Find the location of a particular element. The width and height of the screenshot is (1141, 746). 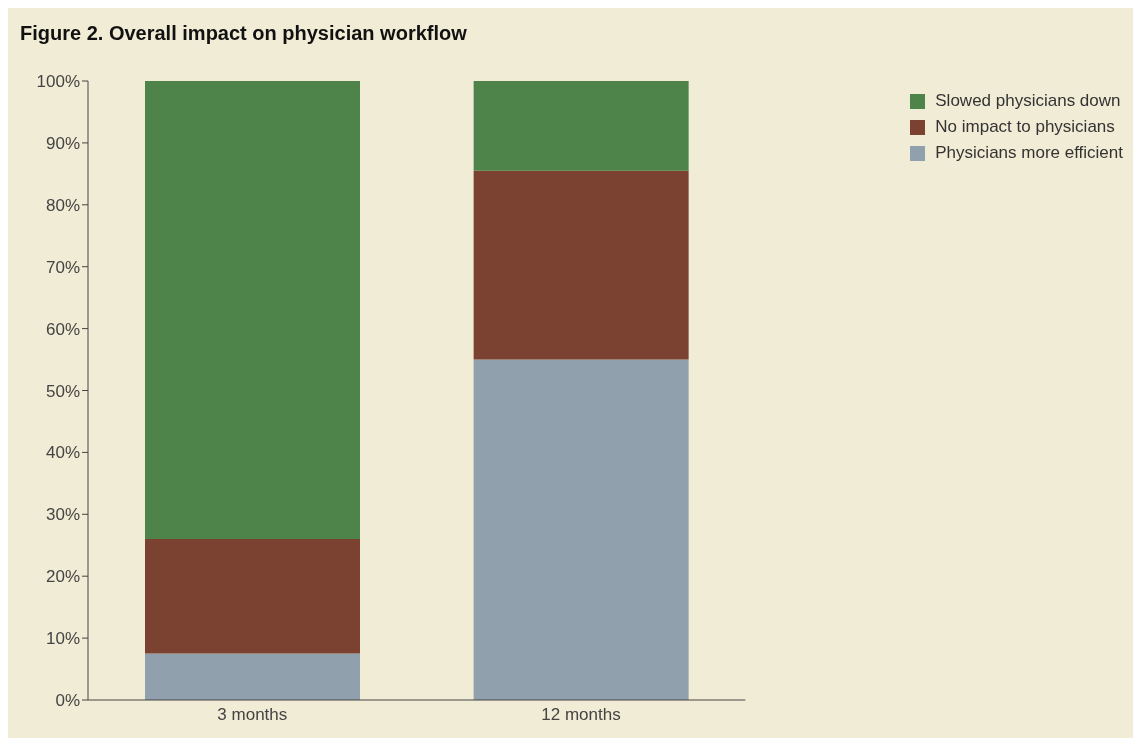

legend-label: No impact to physicians is located at coordinates (1025, 127).